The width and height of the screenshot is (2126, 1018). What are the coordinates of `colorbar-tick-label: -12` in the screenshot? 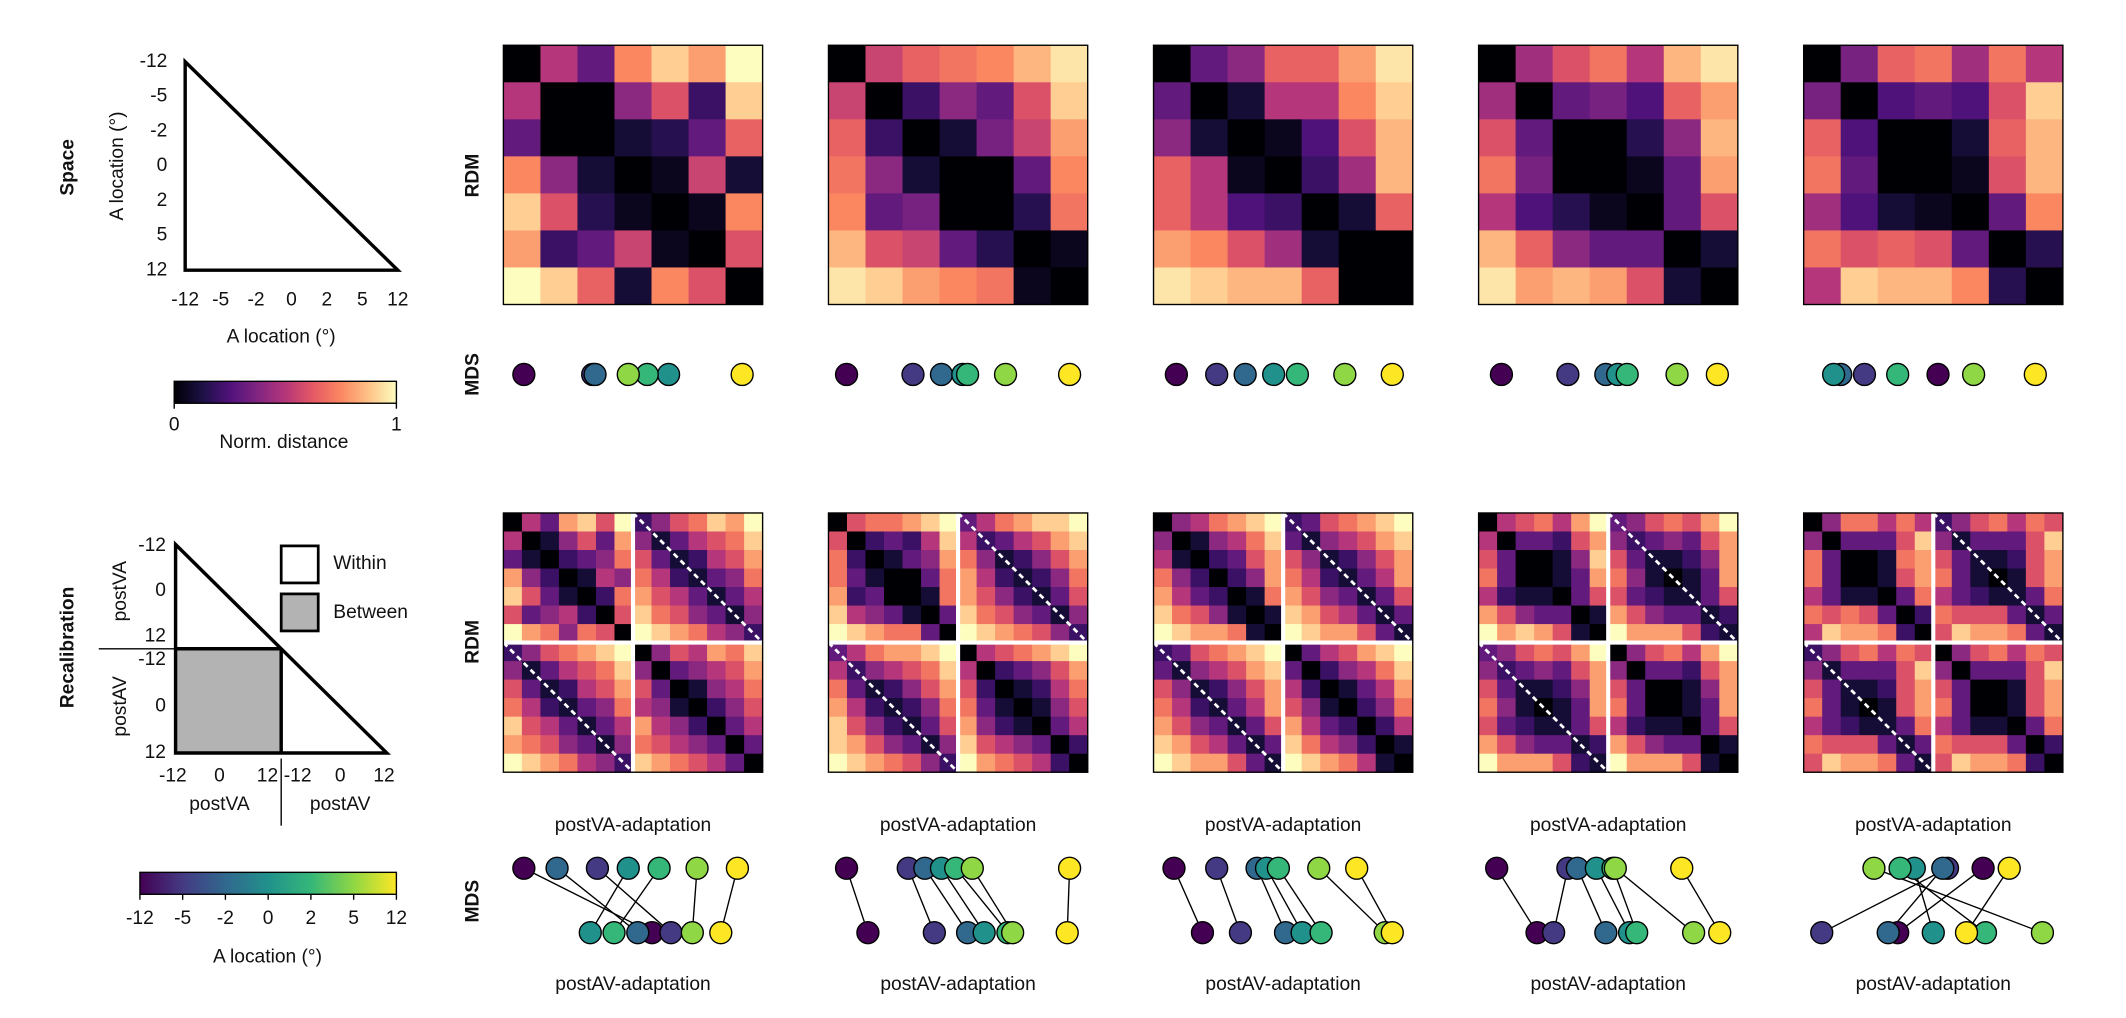 It's located at (140, 918).